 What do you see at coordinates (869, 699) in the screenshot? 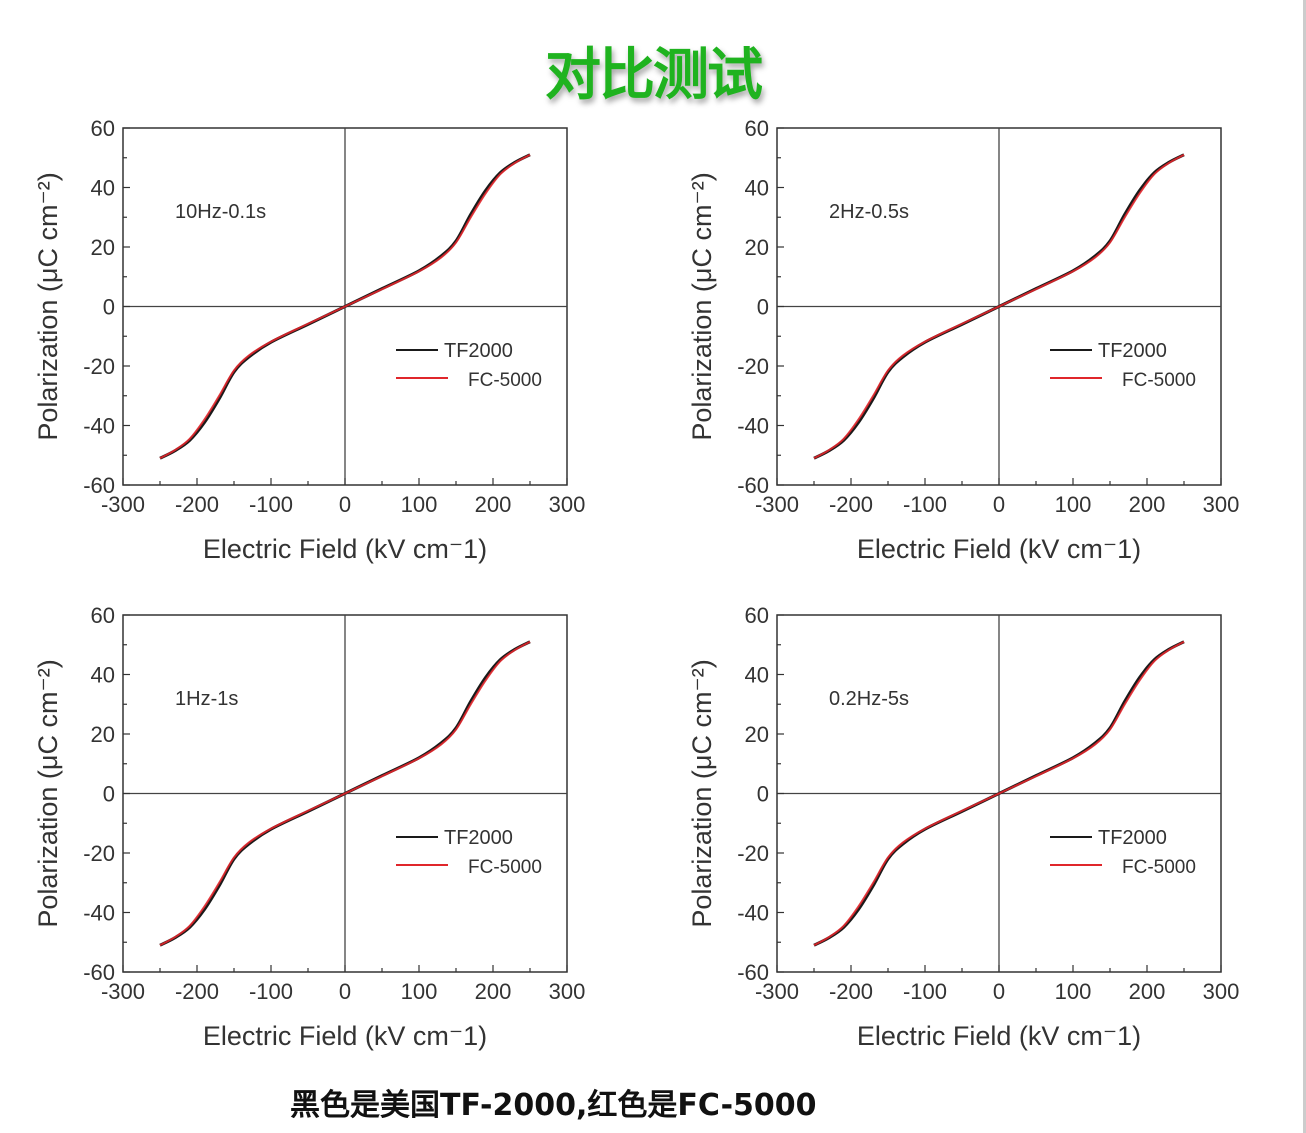
I see `condition-annotation: 0.2Hz-5s` at bounding box center [869, 699].